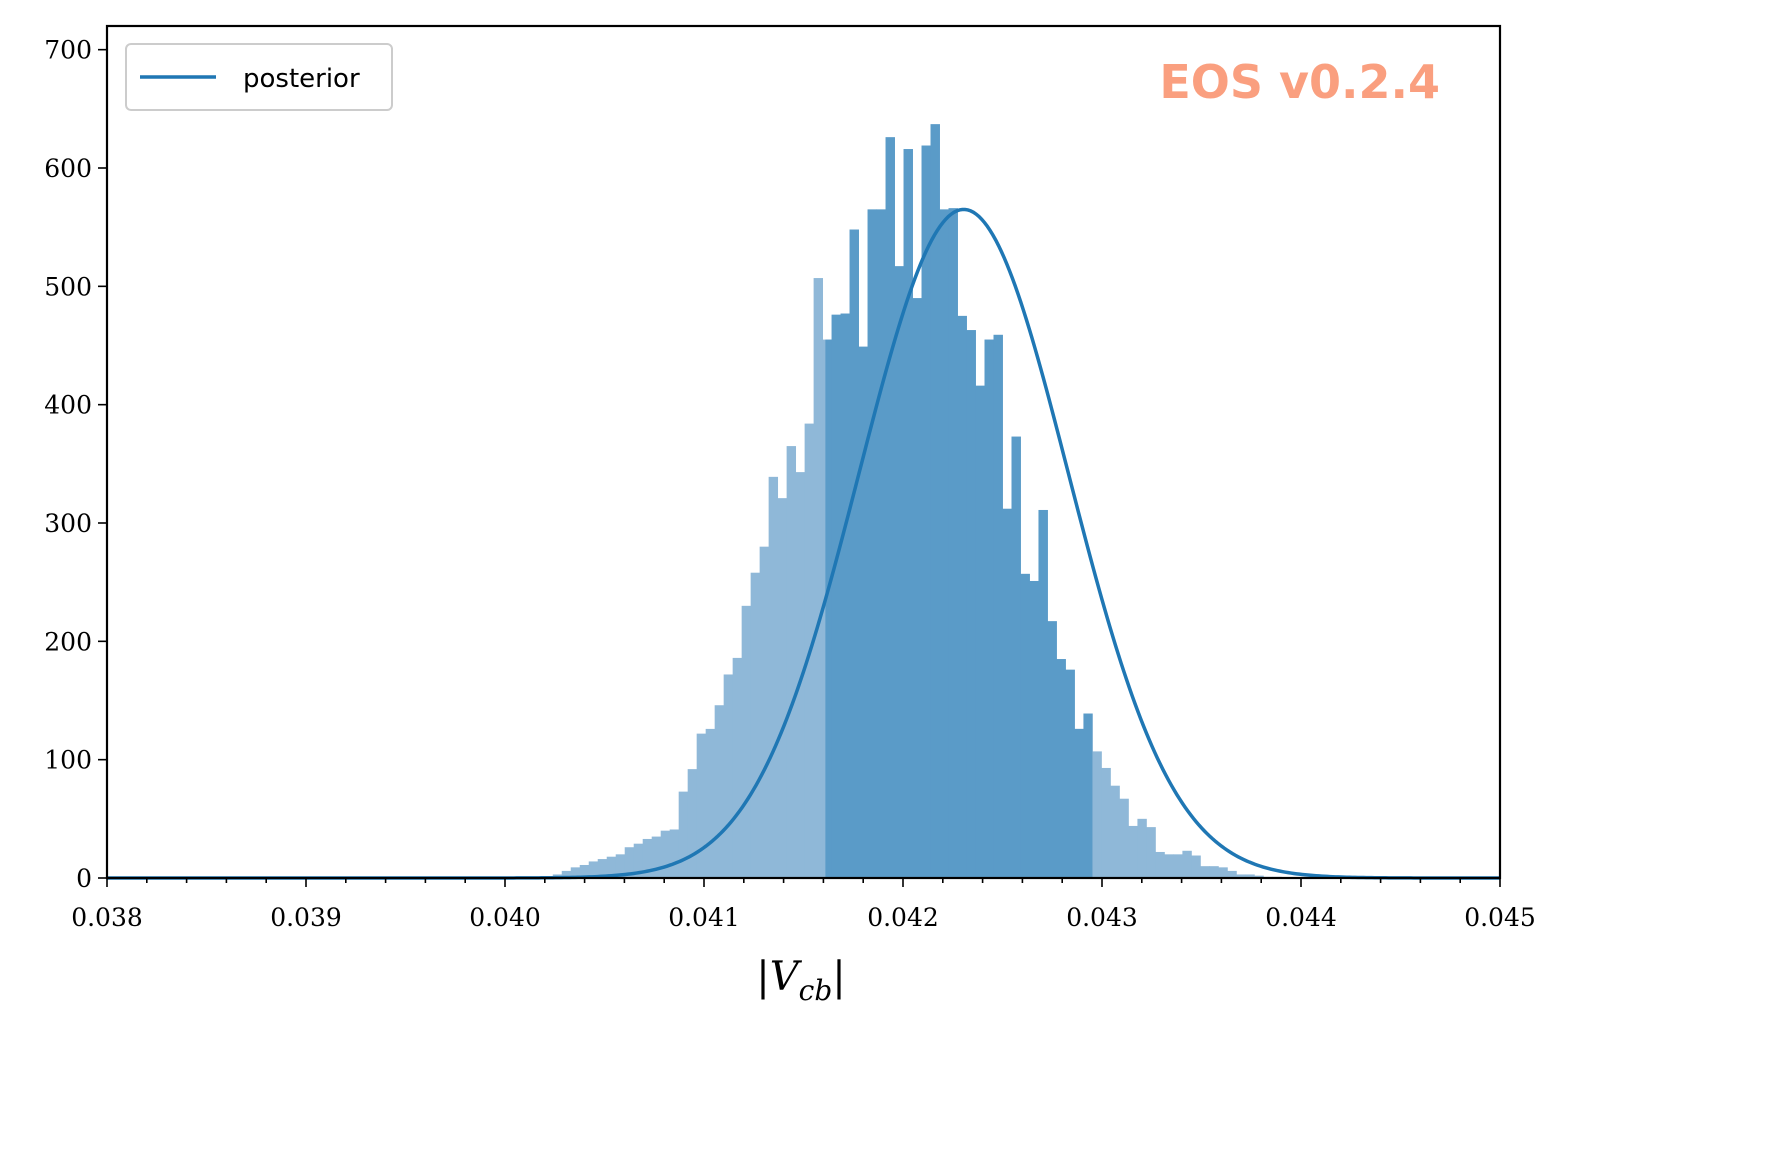 The image size is (1769, 1170). I want to click on x-tick-label: 0.038, so click(107, 917).